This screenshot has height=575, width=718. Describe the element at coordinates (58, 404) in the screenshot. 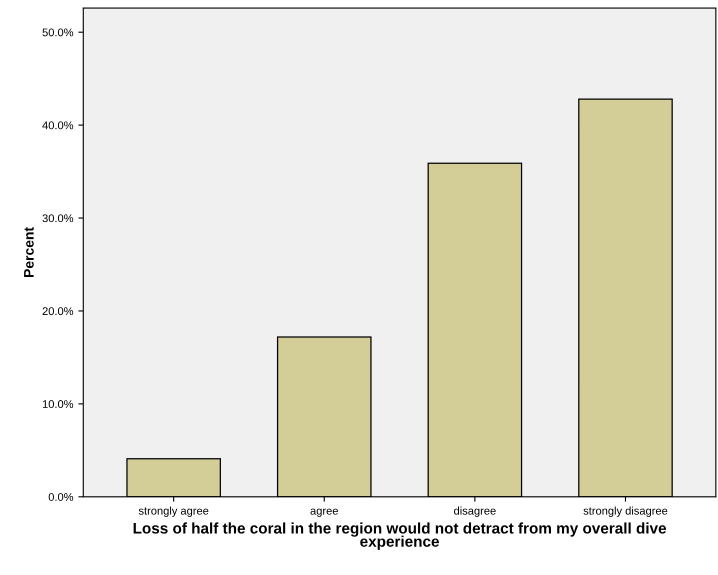

I see `y-tick-label: 10.0%` at that location.